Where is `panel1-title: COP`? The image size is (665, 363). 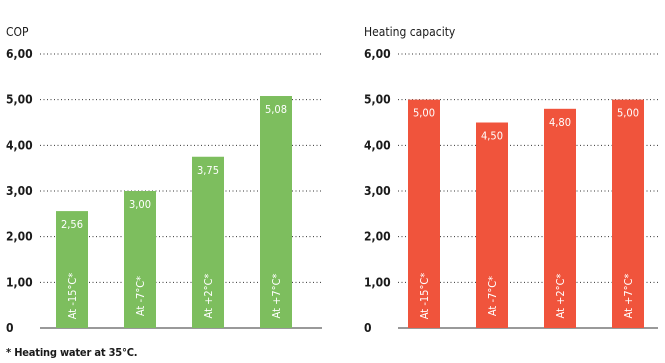 panel1-title: COP is located at coordinates (17, 32).